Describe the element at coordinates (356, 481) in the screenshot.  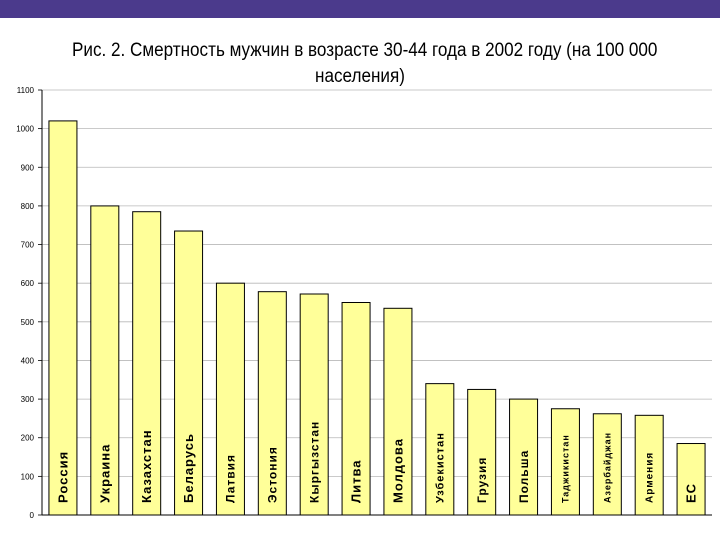
I see `bar-category-label: Литва` at that location.